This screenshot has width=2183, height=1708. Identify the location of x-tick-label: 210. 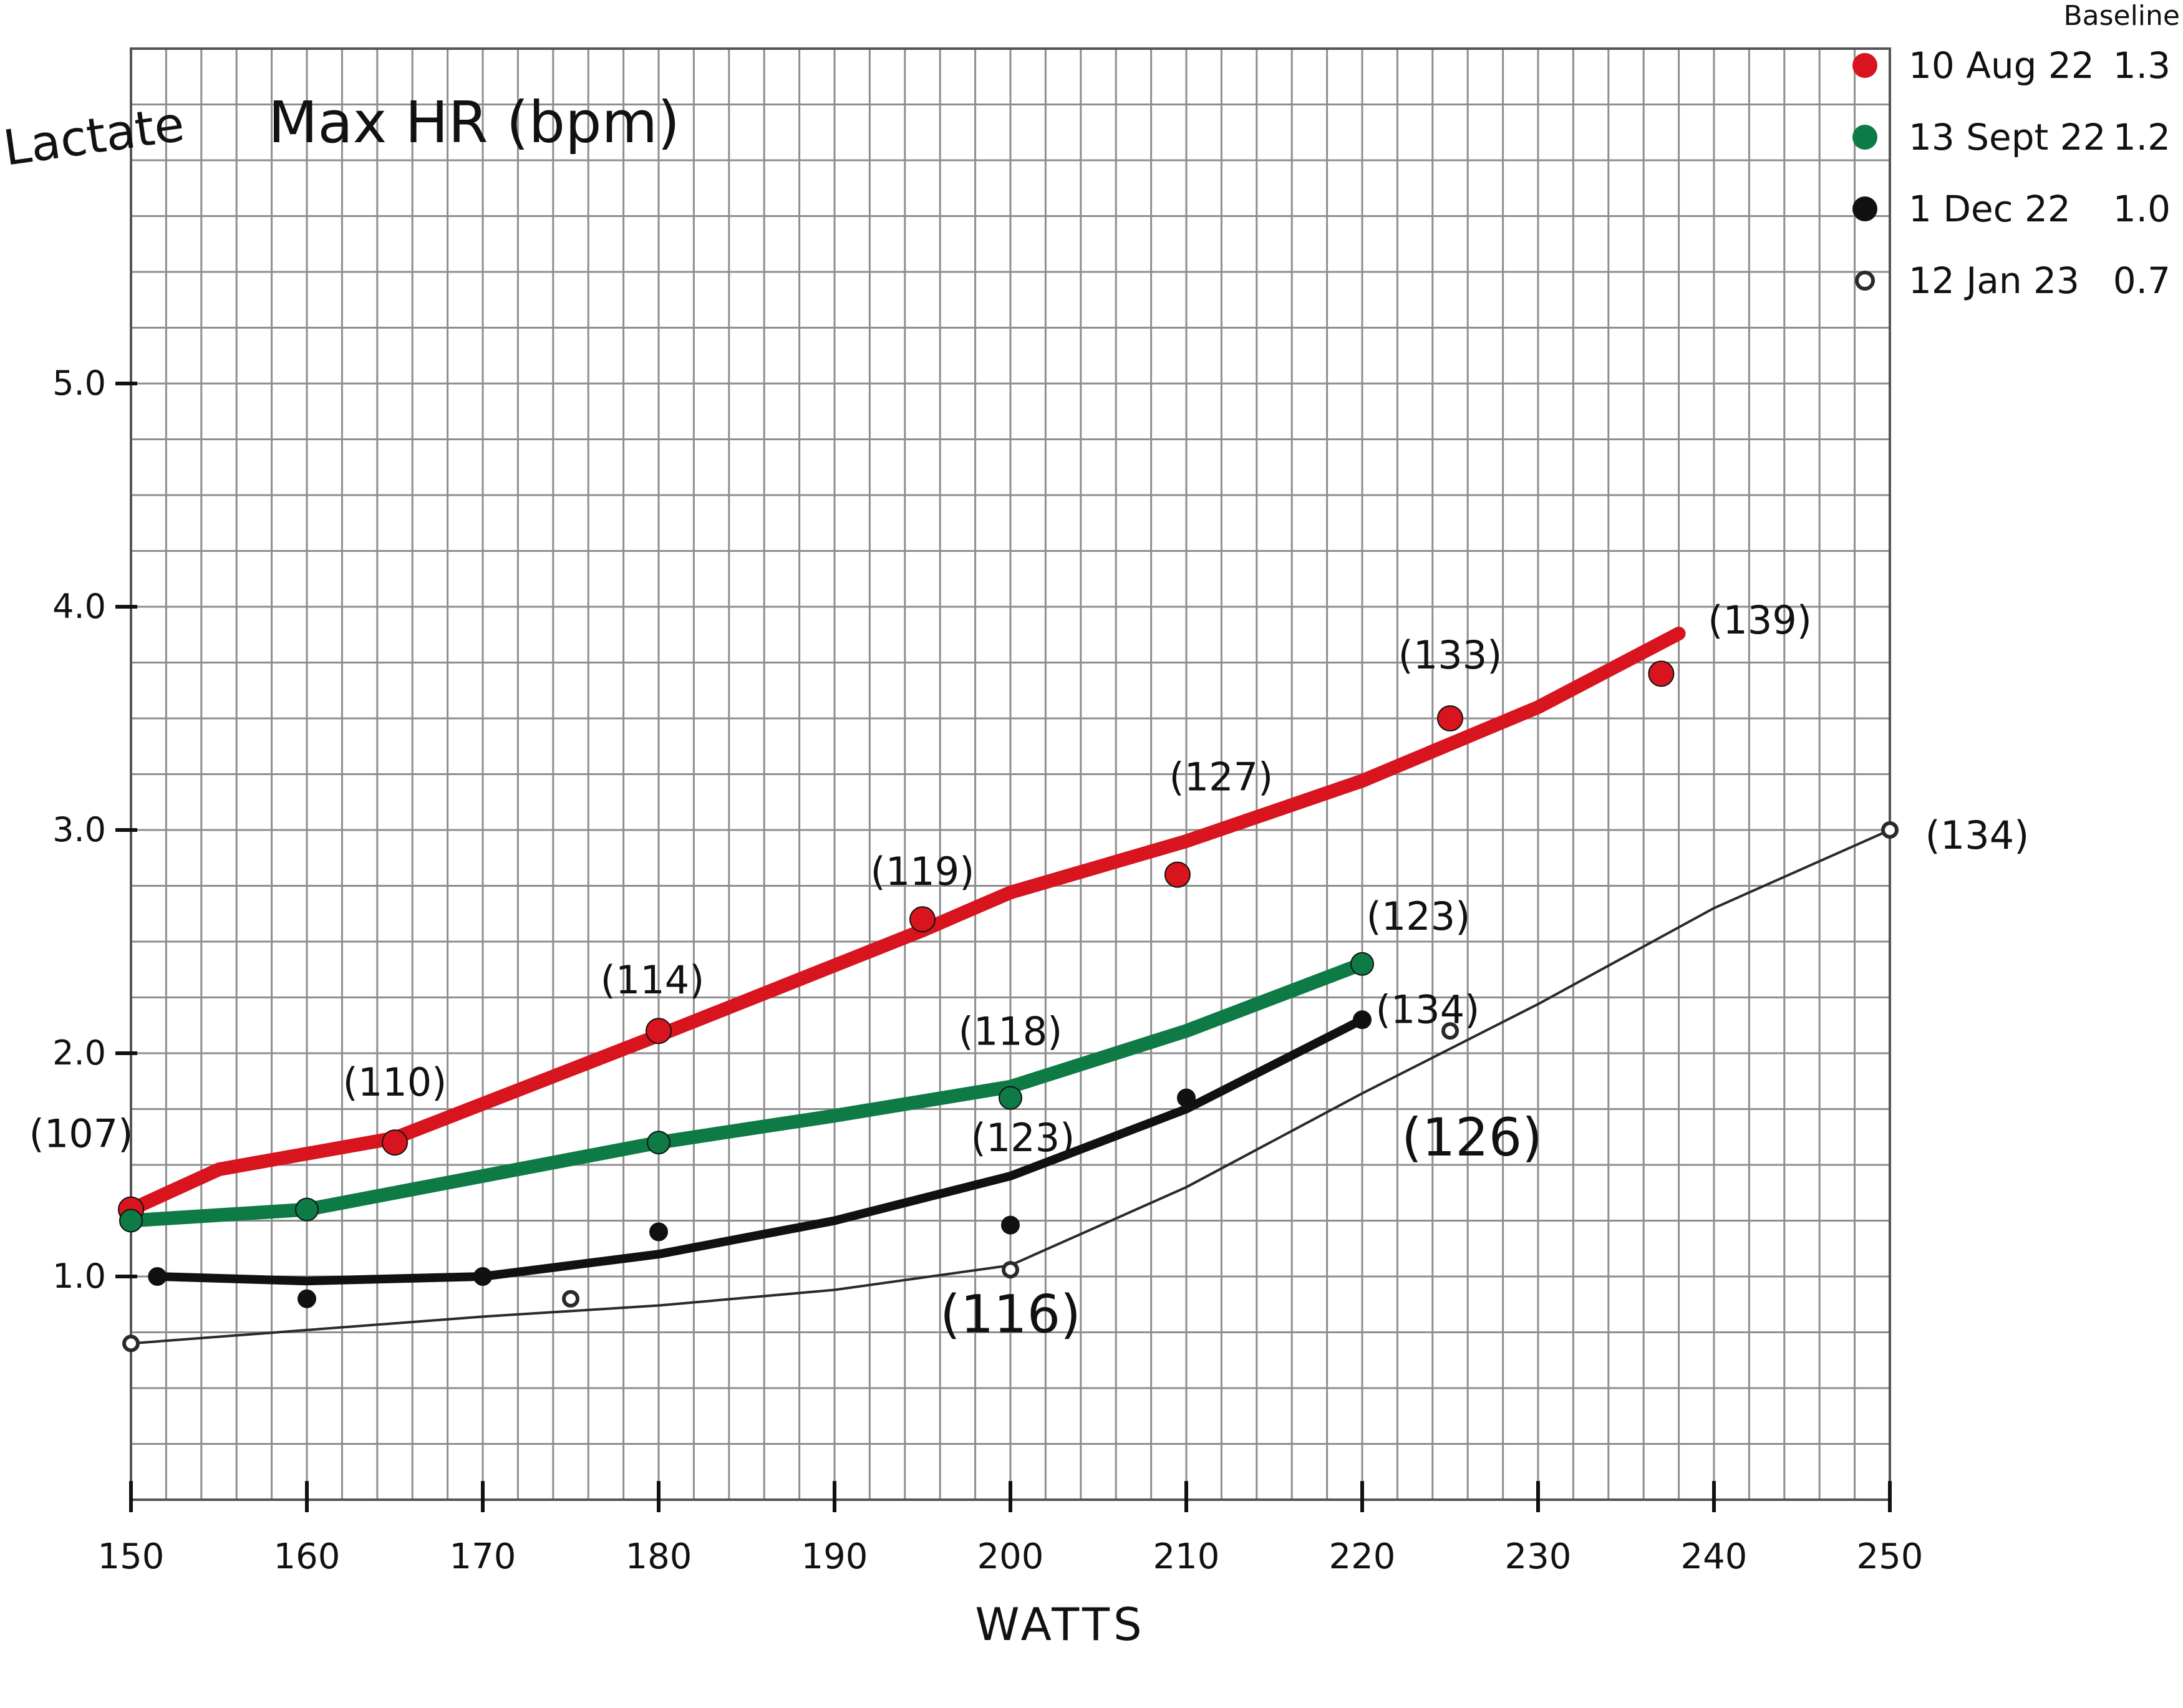
(1186, 1557).